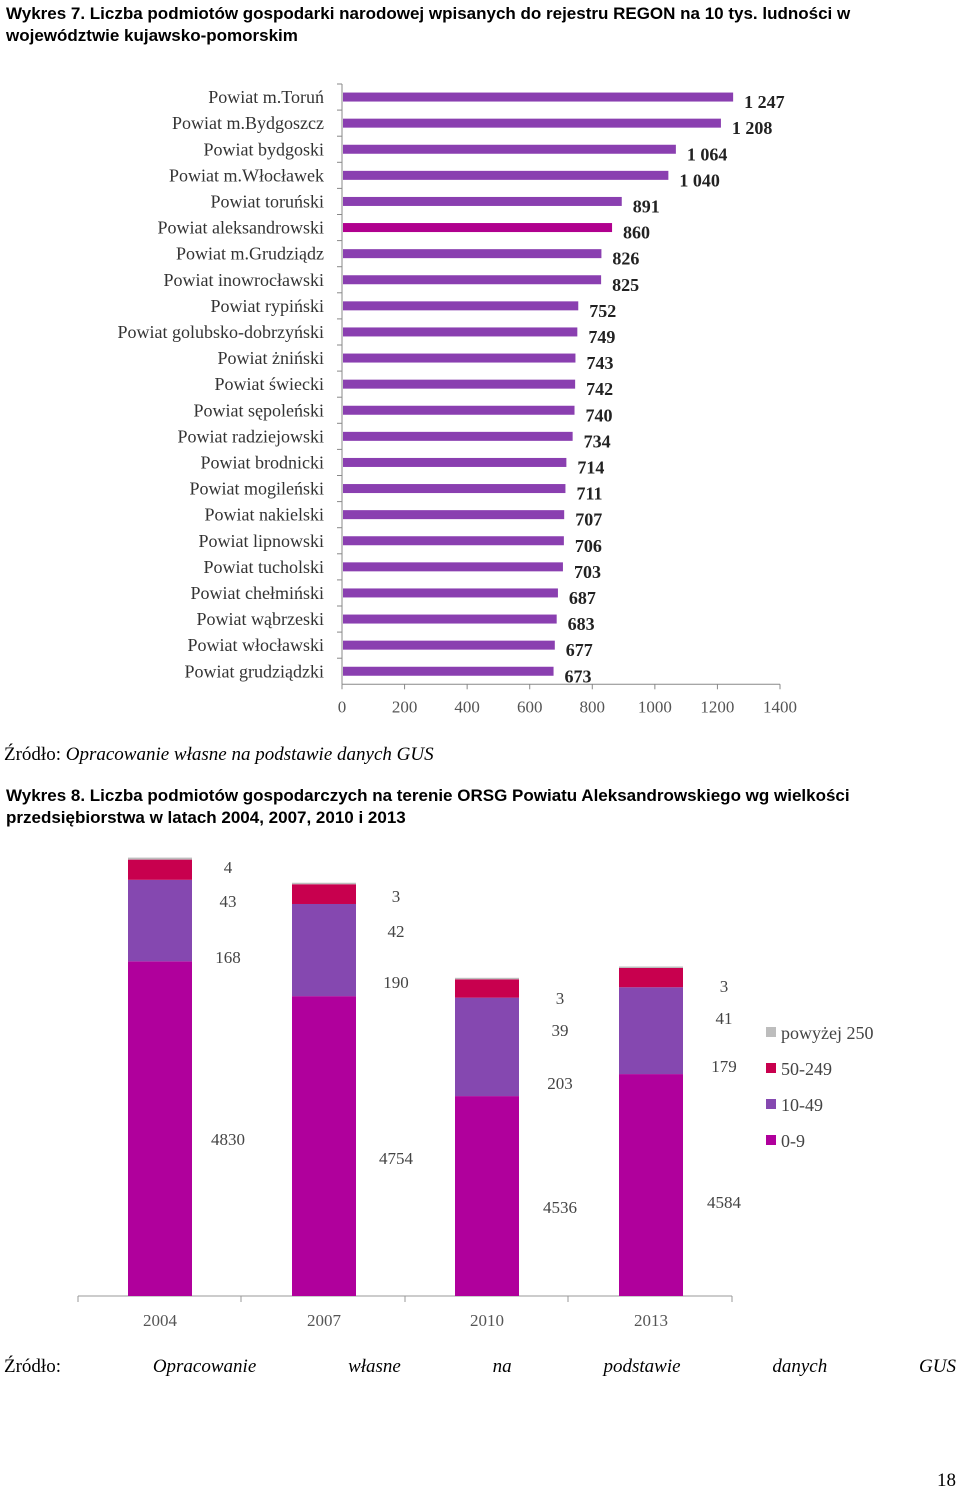 This screenshot has height=1492, width=960. I want to click on category-label: Powiat tucholski, so click(264, 567).